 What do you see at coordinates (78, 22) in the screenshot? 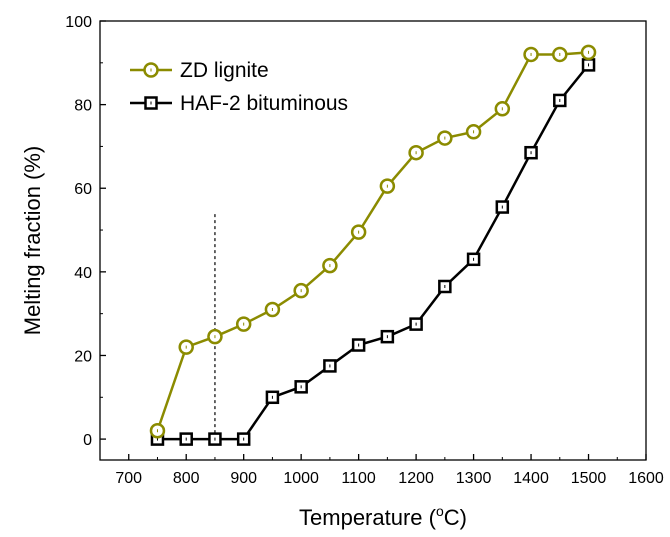
I see `y-tick-label: 100` at bounding box center [78, 22].